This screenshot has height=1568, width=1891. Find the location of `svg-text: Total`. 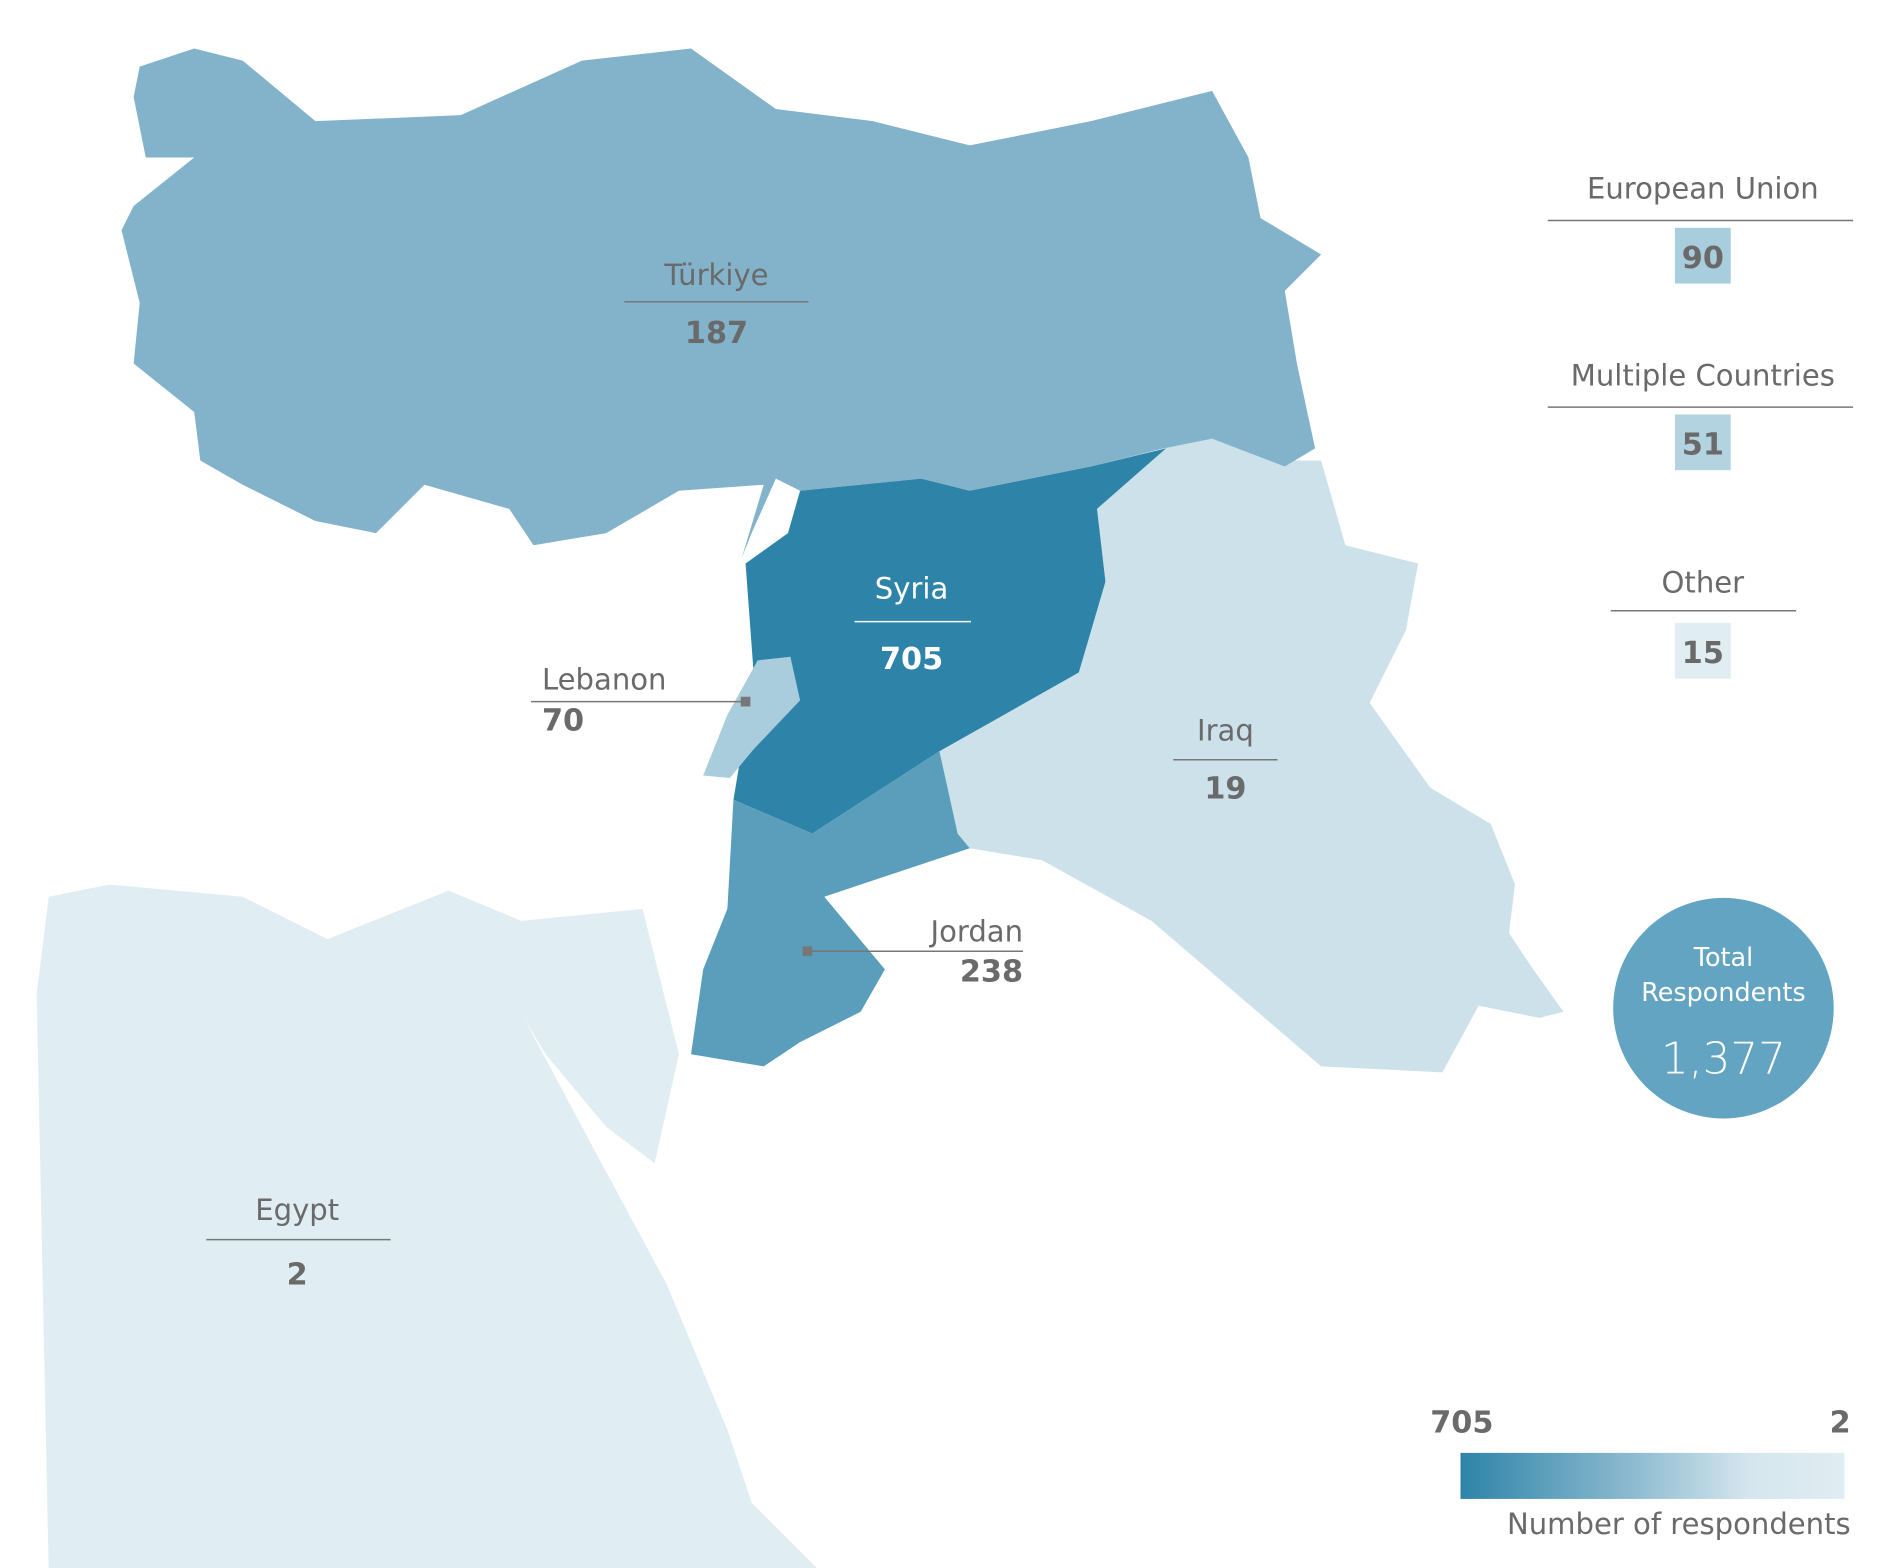

svg-text: Total is located at coordinates (1723, 957).